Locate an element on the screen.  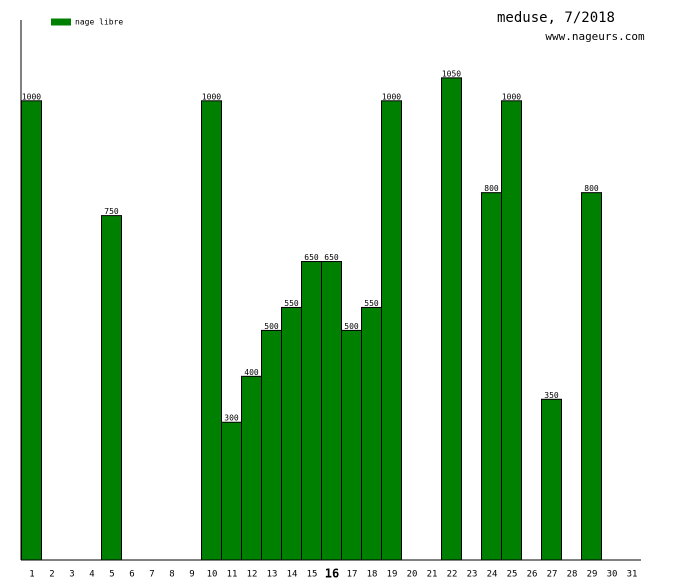
chart-title: meduse, 7/2018 is located at coordinates (556, 18).